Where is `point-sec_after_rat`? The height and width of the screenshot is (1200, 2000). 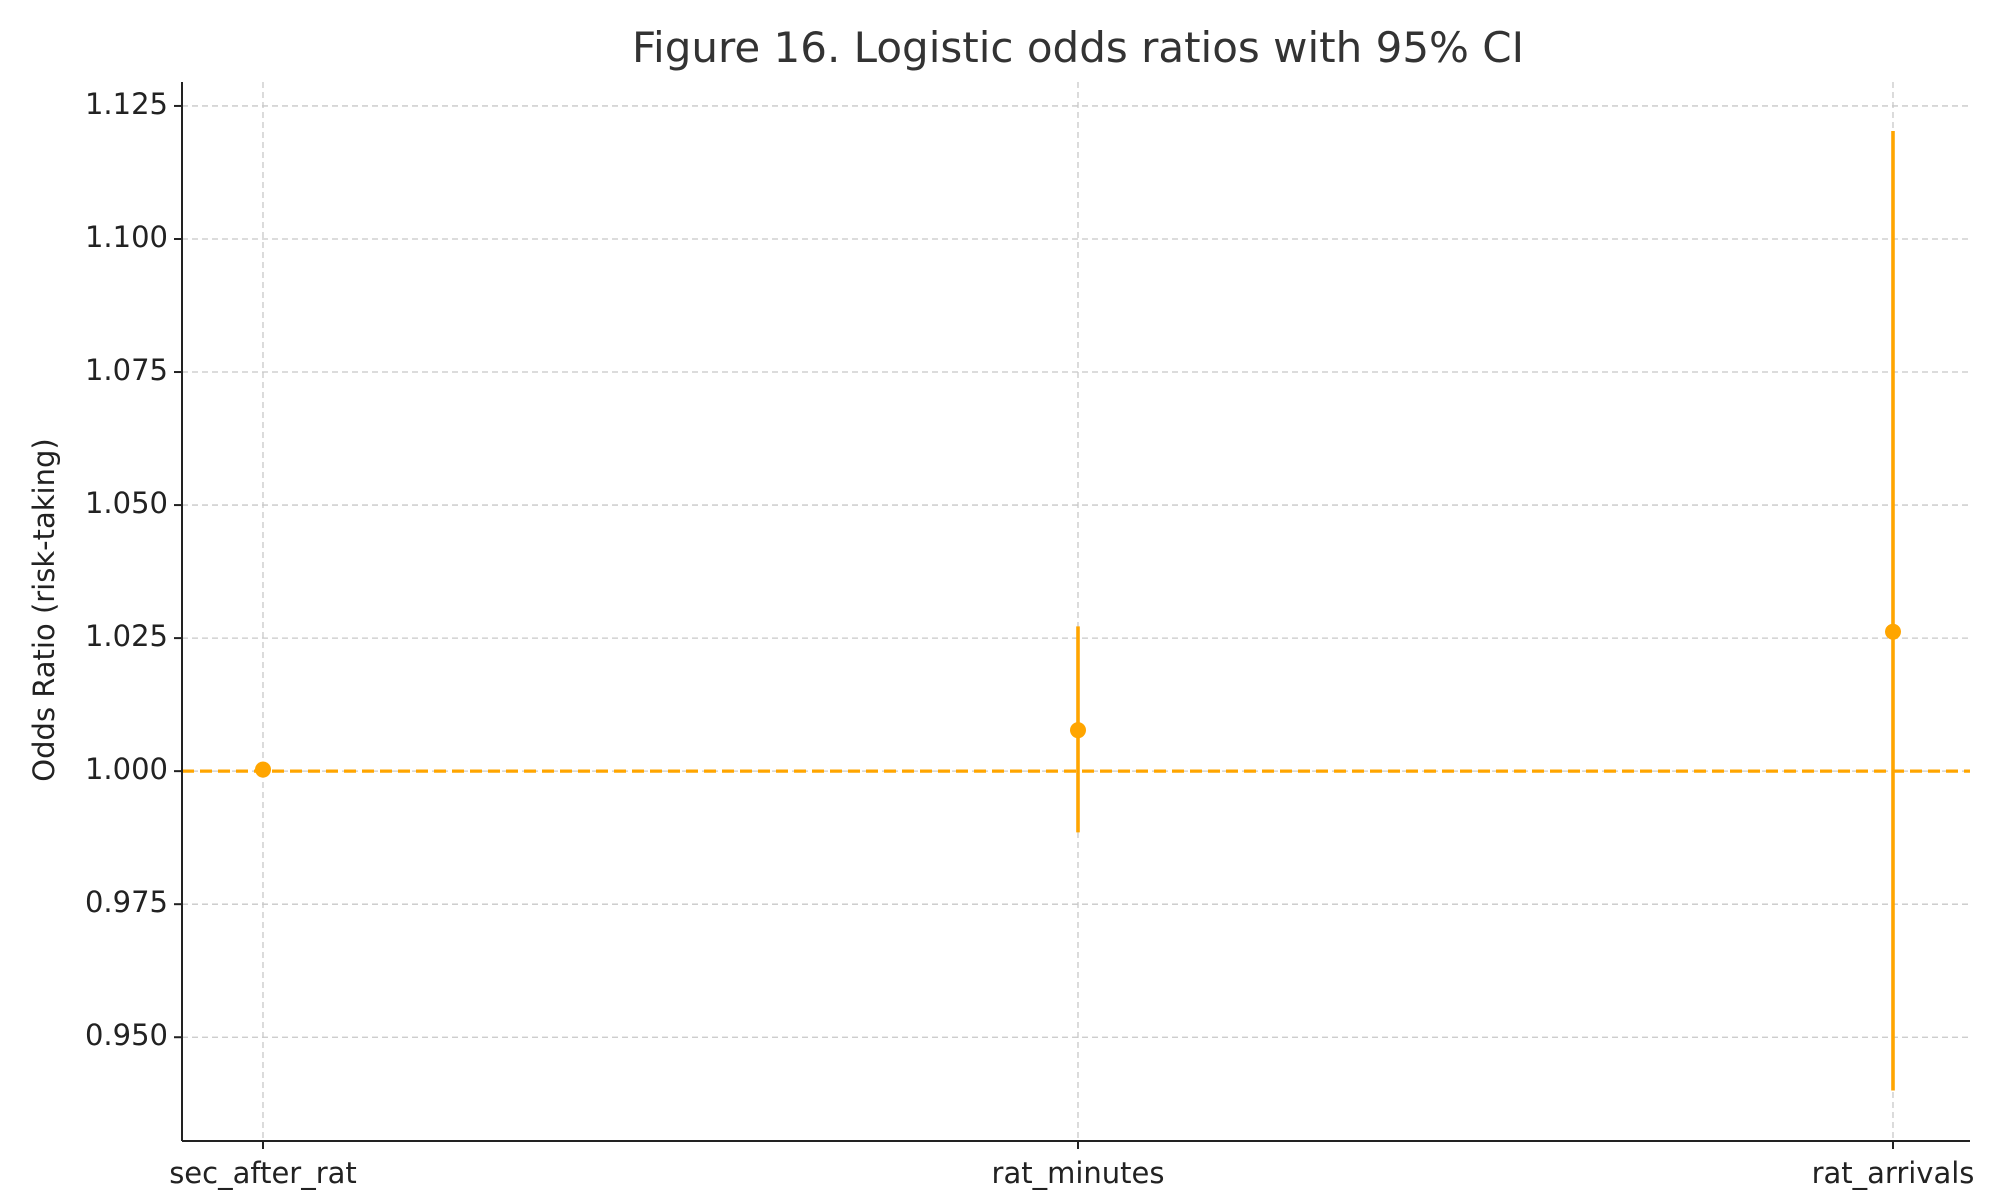
point-sec_after_rat is located at coordinates (263, 769).